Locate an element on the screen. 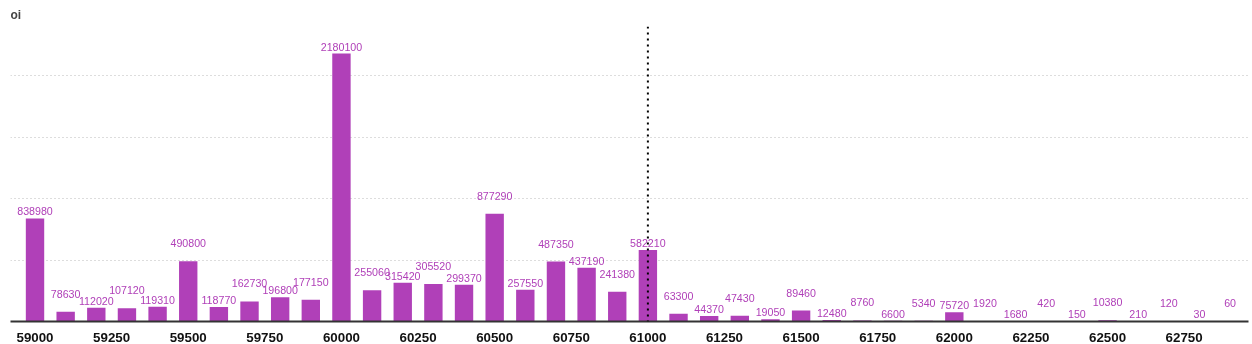 This screenshot has width=1252, height=344. data-label: 63300 is located at coordinates (678, 295).